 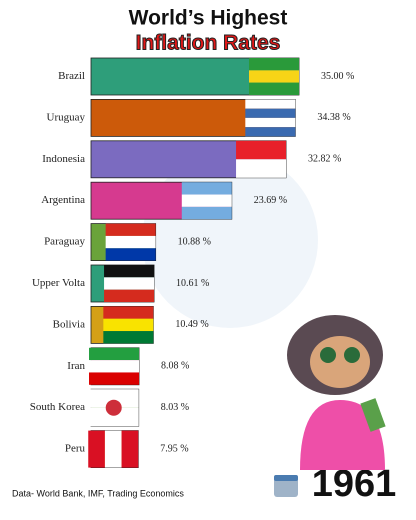 What do you see at coordinates (270, 200) in the screenshot?
I see `value-label: 23.69 %` at bounding box center [270, 200].